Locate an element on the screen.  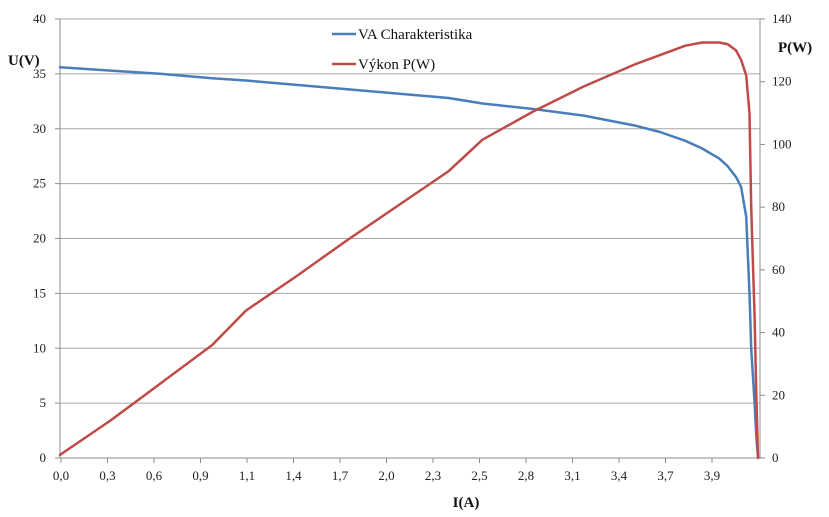
left-tick-label: 0 is located at coordinates (43, 457).